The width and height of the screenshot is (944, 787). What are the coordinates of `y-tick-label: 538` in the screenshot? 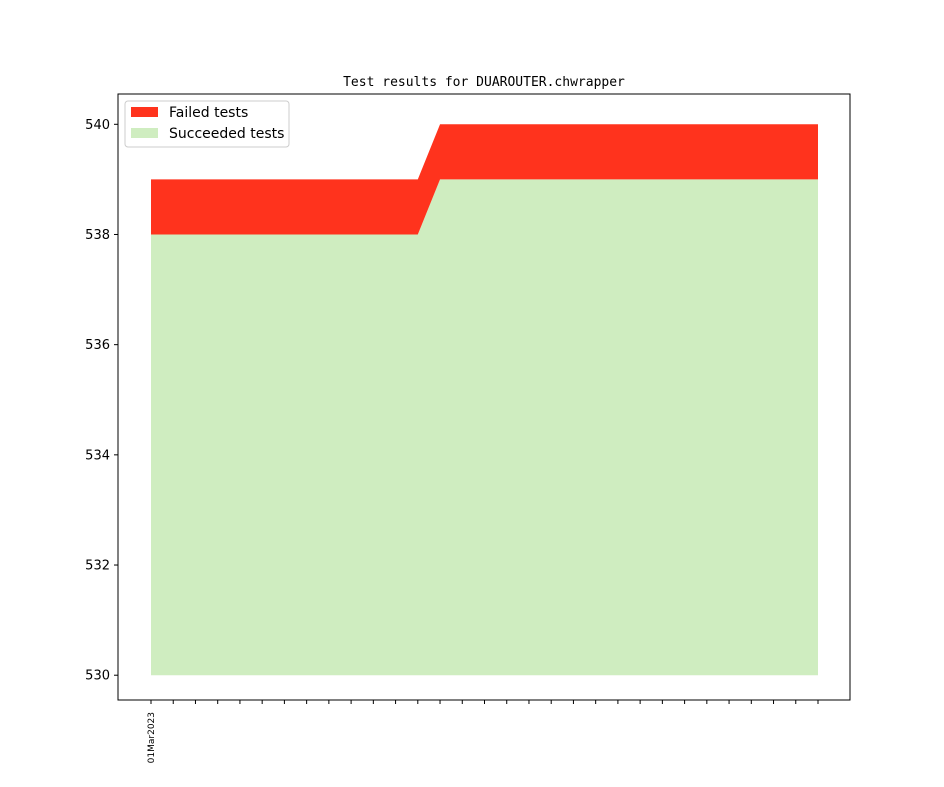 It's located at (97, 235).